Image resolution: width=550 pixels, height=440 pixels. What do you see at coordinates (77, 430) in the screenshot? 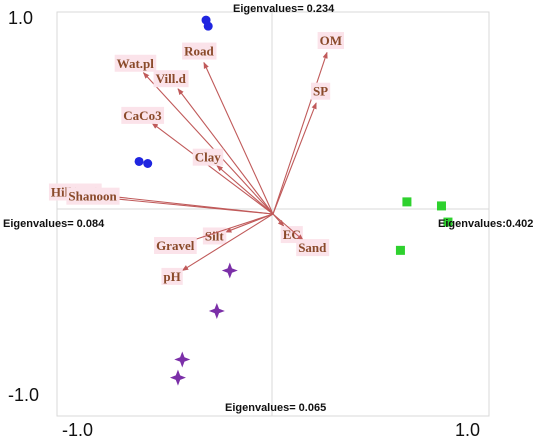
I see `x-tick-left: -1.0` at bounding box center [77, 430].